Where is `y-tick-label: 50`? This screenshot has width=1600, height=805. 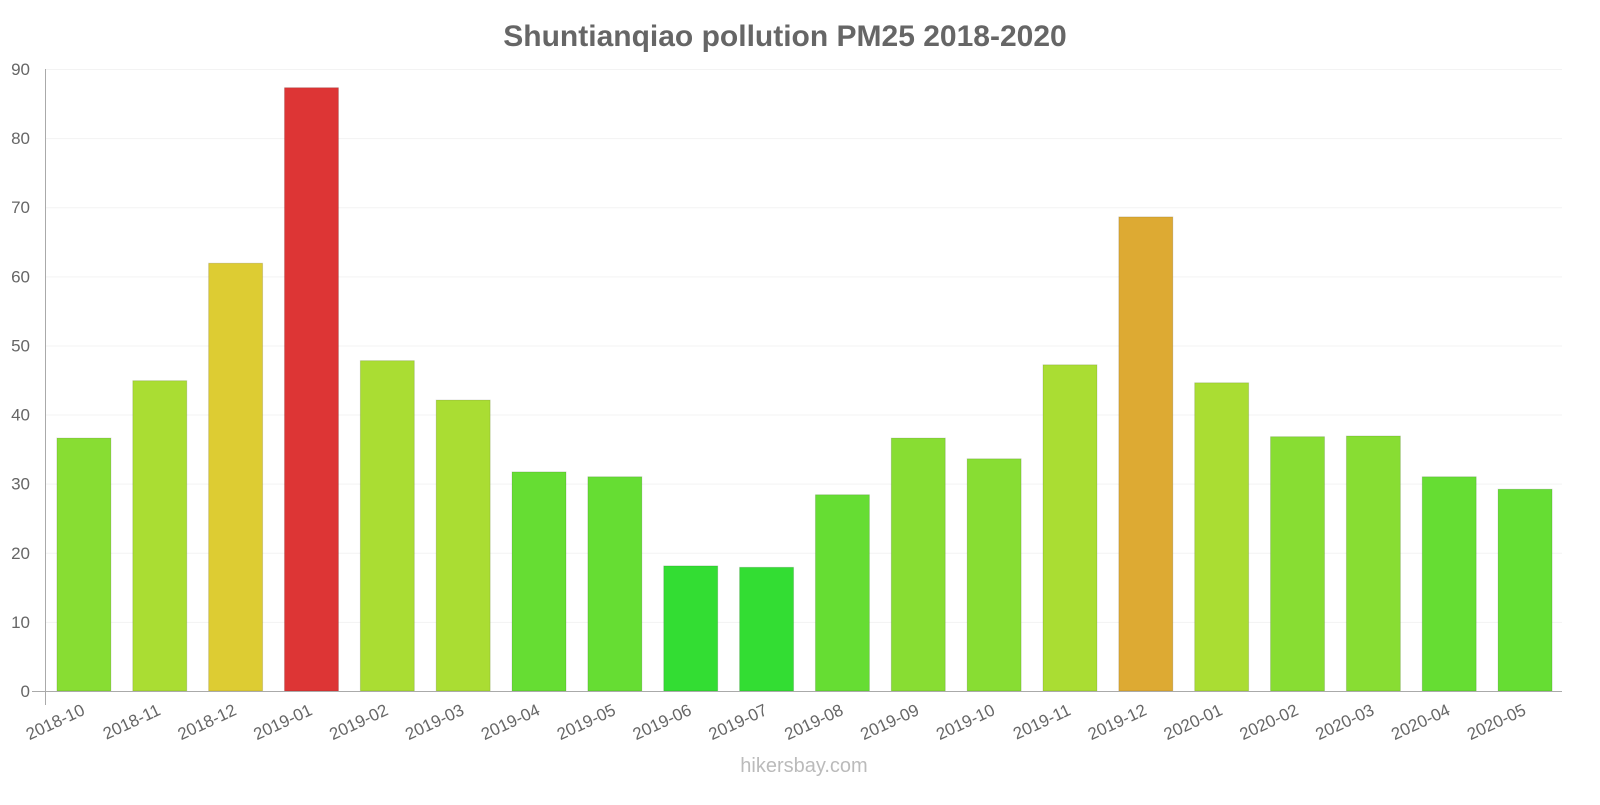
y-tick-label: 50 is located at coordinates (20, 345).